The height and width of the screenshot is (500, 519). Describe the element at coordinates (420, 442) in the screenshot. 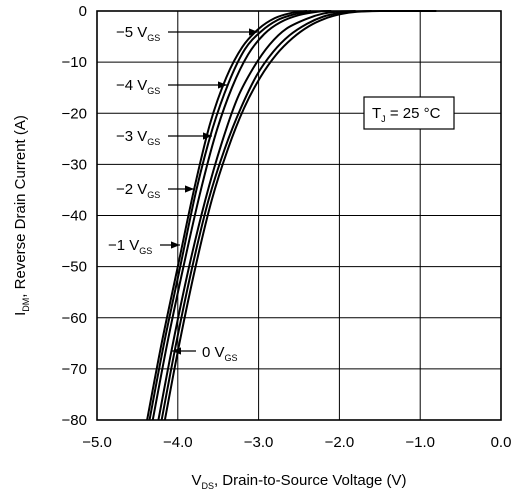

I see `x-tick-label: −1.0` at that location.